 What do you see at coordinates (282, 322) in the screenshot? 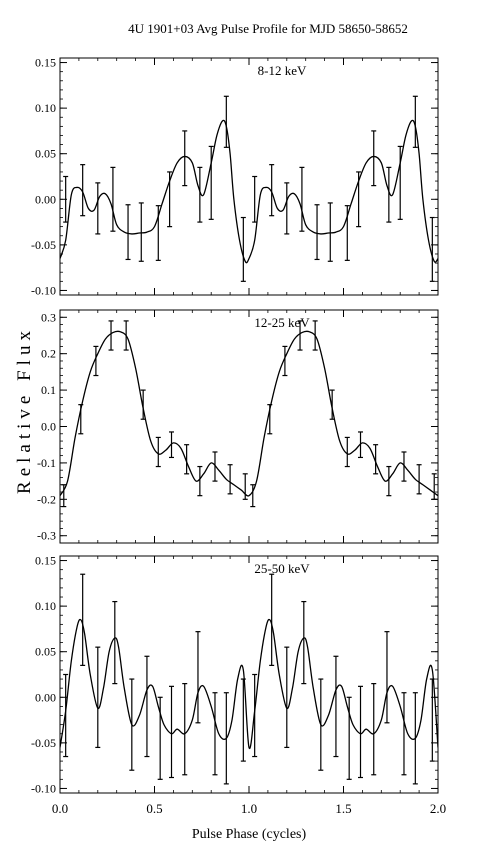
I see `energy-band-label: 12-25 keV` at bounding box center [282, 322].